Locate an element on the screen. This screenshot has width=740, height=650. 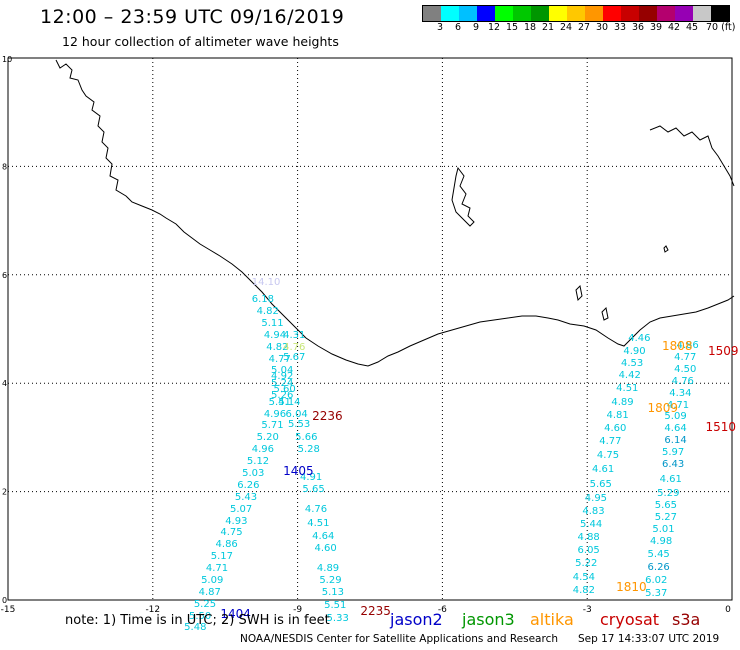
wave-height-value: 5.04 is located at coordinates (282, 370).